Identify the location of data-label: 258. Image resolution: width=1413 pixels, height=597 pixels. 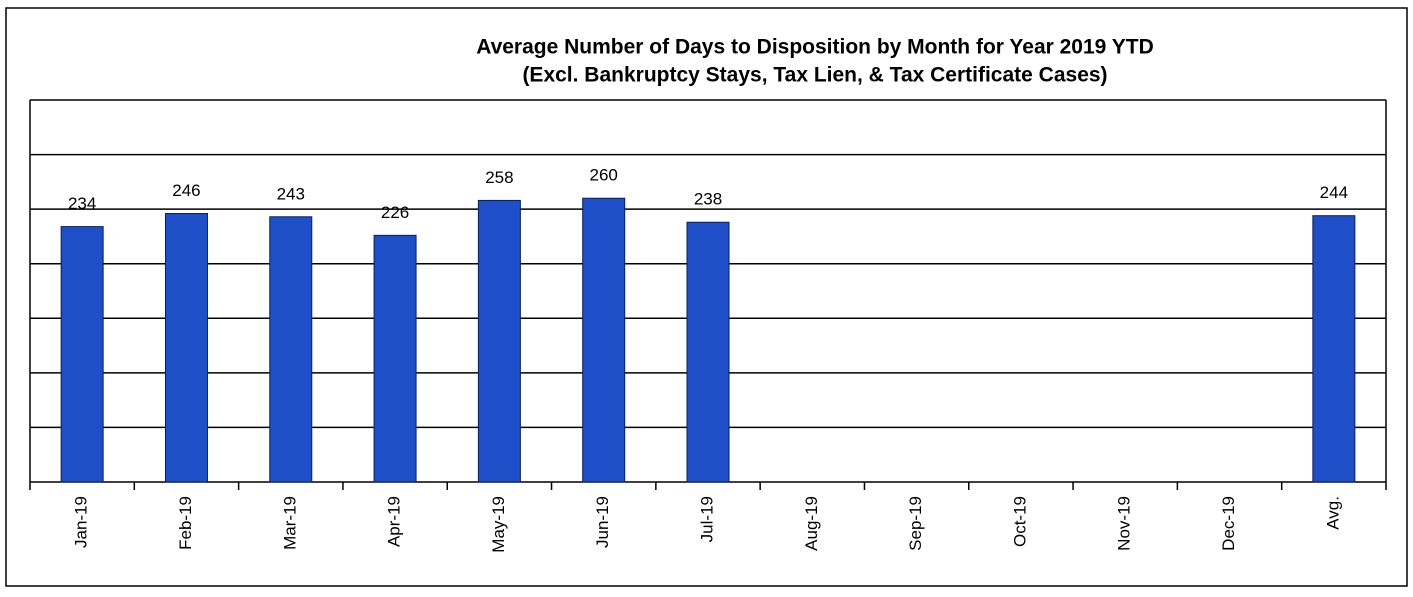
(499, 177).